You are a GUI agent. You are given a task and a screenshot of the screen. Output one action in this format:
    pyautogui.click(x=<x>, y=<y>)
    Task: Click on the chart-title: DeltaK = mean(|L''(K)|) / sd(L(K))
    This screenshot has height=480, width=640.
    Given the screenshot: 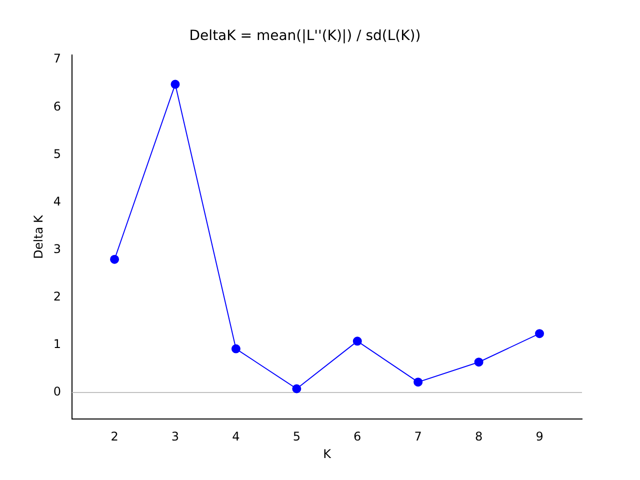 What is the action you would take?
    pyautogui.click(x=305, y=36)
    